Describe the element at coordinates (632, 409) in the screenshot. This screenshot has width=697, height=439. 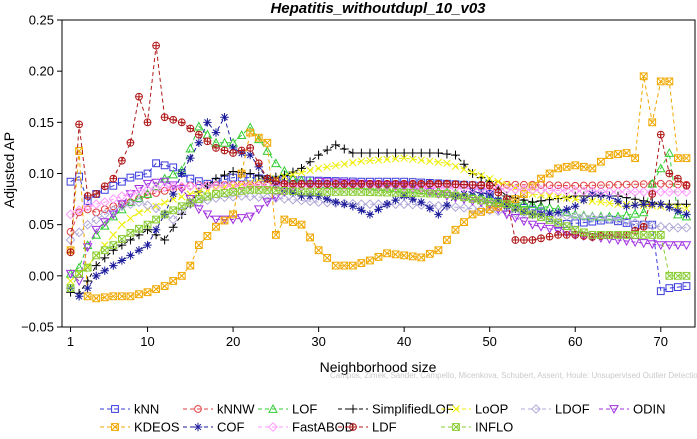
I see `legend-item: ODIN` at that location.